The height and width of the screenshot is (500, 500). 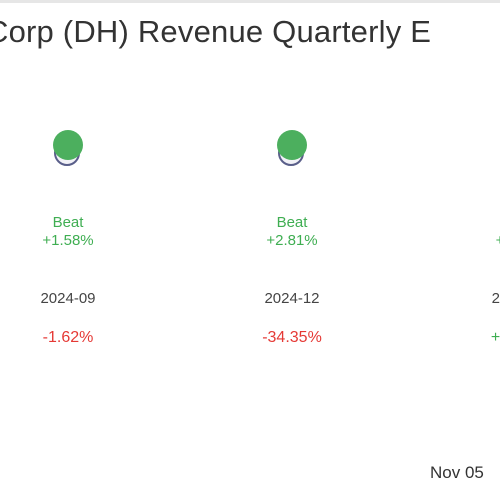 What do you see at coordinates (495, 298) in the screenshot?
I see `period-label: 20` at bounding box center [495, 298].